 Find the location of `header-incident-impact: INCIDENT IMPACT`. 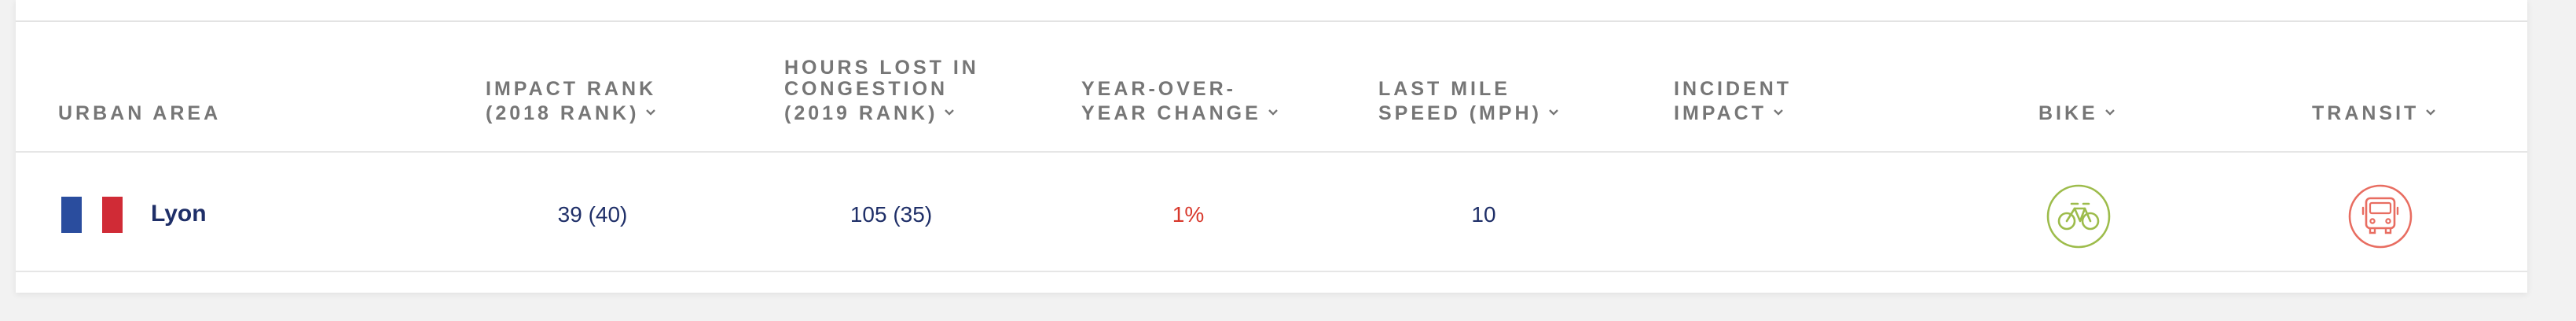

header-incident-impact: INCIDENT IMPACT is located at coordinates (1733, 90).